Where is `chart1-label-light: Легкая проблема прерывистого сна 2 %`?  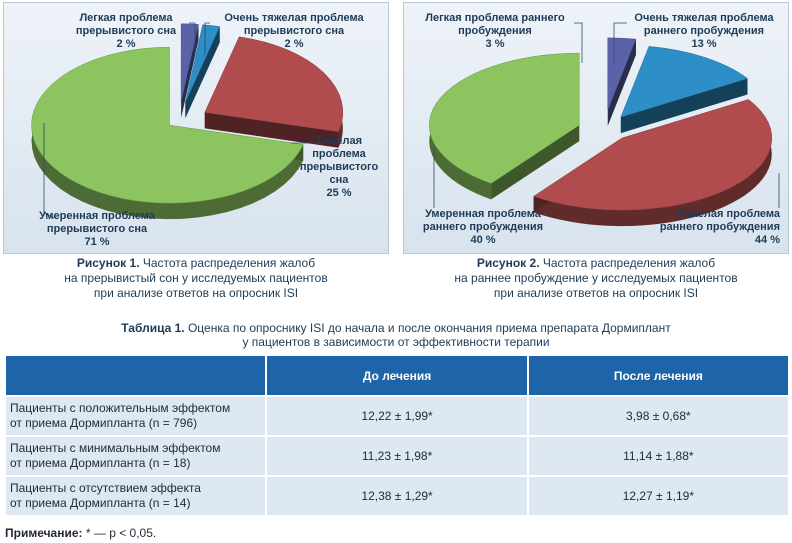
chart1-label-light: Легкая проблема прерывистого сна 2 % is located at coordinates (126, 31).